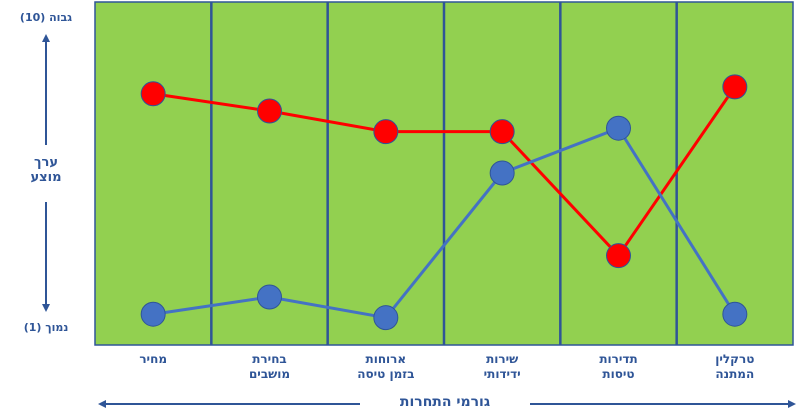 The width and height of the screenshot is (806, 420). I want to click on y-tick-label: גבוה (10), so click(46, 17).